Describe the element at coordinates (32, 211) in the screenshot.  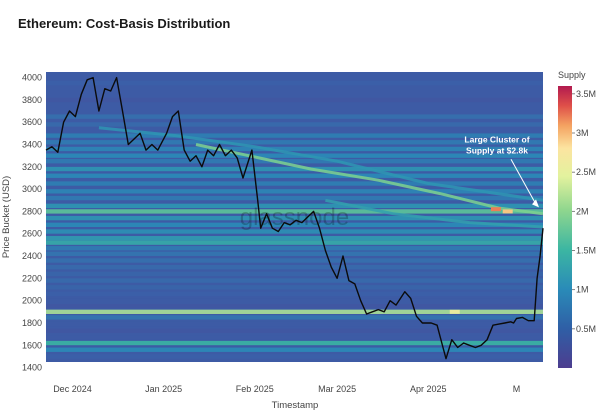
I see `y-tick-label: 2800` at that location.